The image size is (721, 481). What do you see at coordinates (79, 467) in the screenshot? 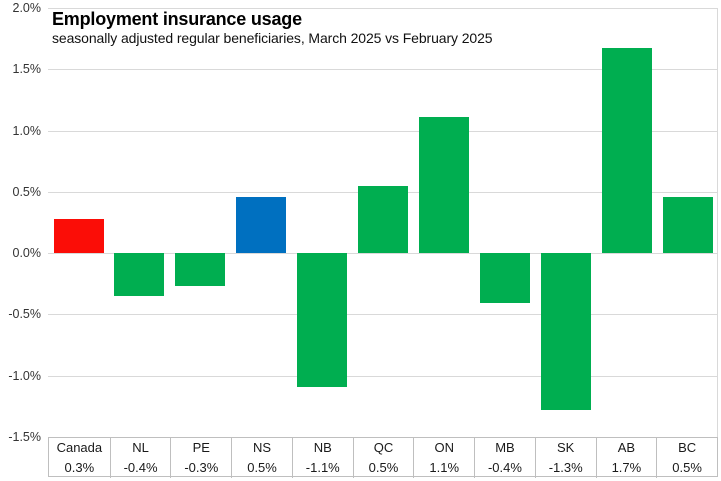
I see `table-value-label: 0.3%` at bounding box center [79, 467].